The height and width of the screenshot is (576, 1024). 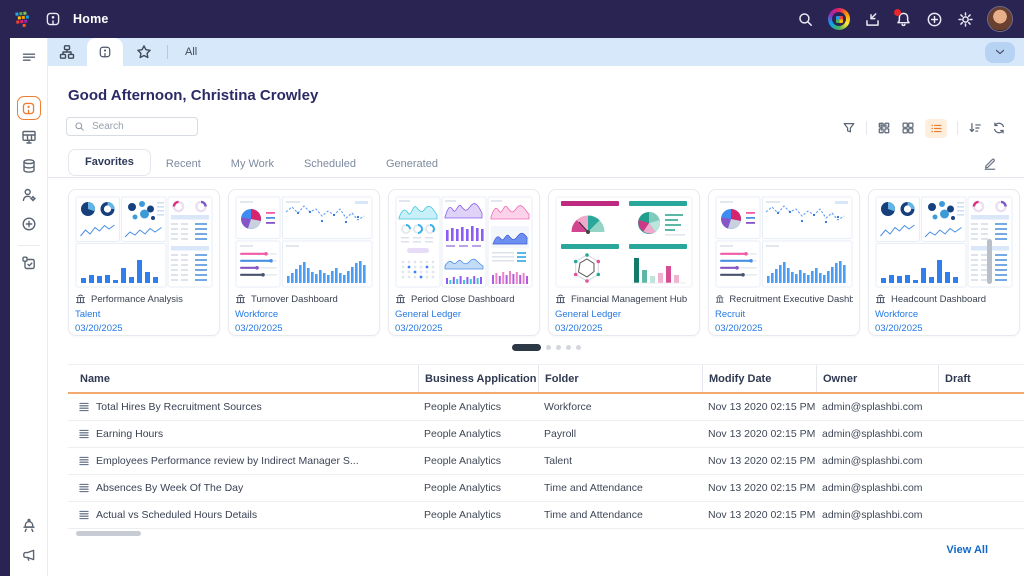 I want to click on column-header-modify-date: Modify Date, so click(x=759, y=378).